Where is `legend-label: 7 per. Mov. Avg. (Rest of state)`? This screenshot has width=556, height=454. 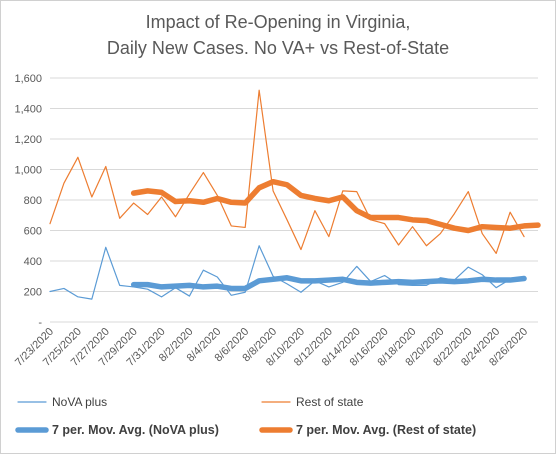
legend-label: 7 per. Mov. Avg. (Rest of state) is located at coordinates (386, 430).